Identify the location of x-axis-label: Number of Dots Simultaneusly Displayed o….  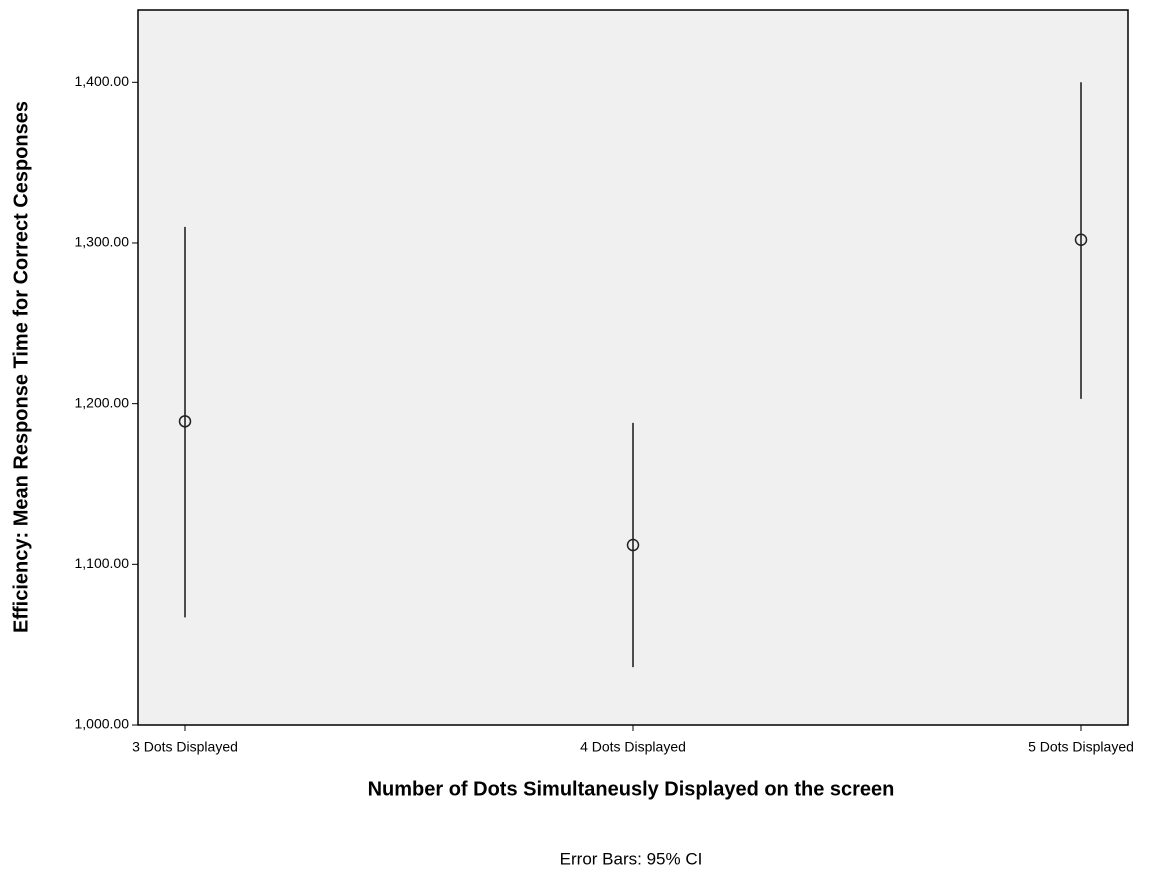
(631, 789).